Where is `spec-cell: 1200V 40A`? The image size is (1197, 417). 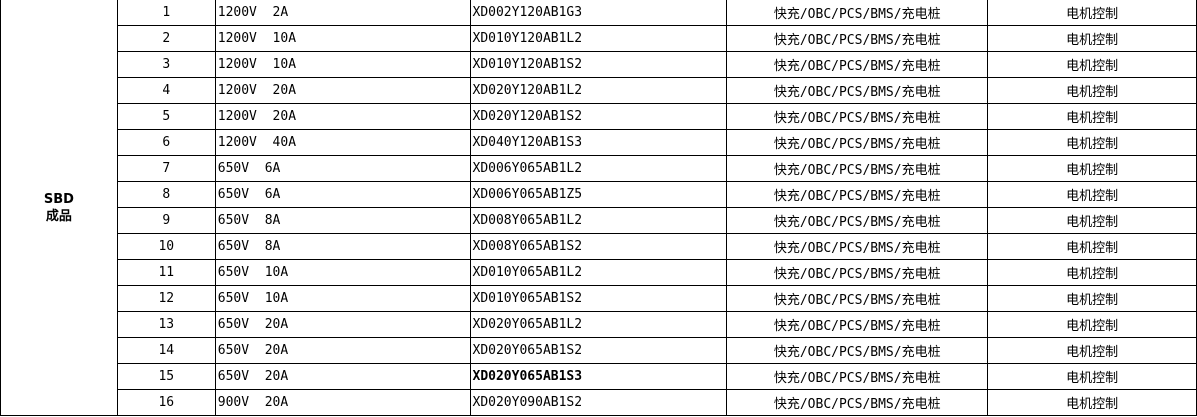 spec-cell: 1200V 40A is located at coordinates (342, 142).